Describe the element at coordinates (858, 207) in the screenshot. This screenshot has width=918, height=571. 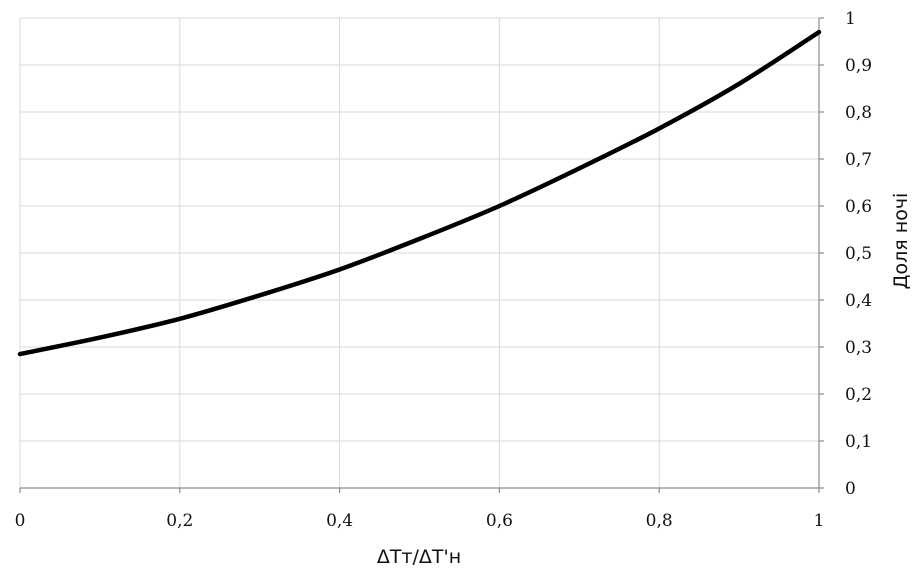
I see `y-tick-label: 0,6` at that location.